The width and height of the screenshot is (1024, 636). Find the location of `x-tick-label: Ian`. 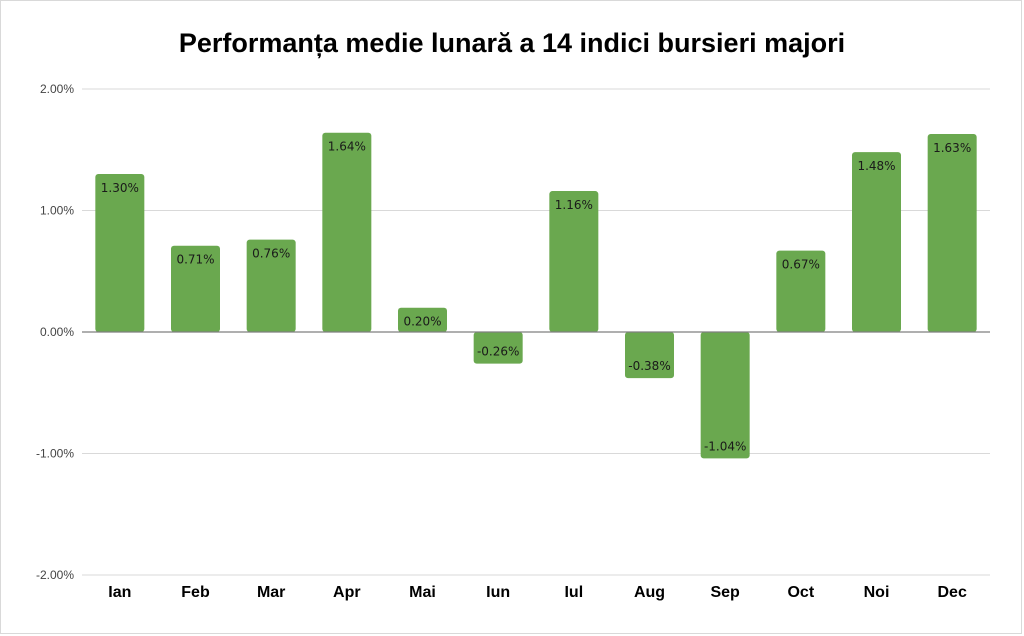

x-tick-label: Ian is located at coordinates (119, 592).